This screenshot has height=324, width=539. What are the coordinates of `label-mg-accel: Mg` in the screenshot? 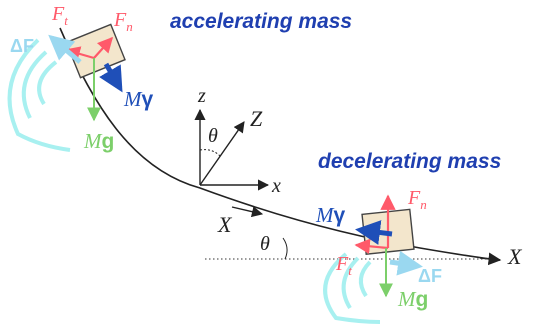 It's located at (98, 141).